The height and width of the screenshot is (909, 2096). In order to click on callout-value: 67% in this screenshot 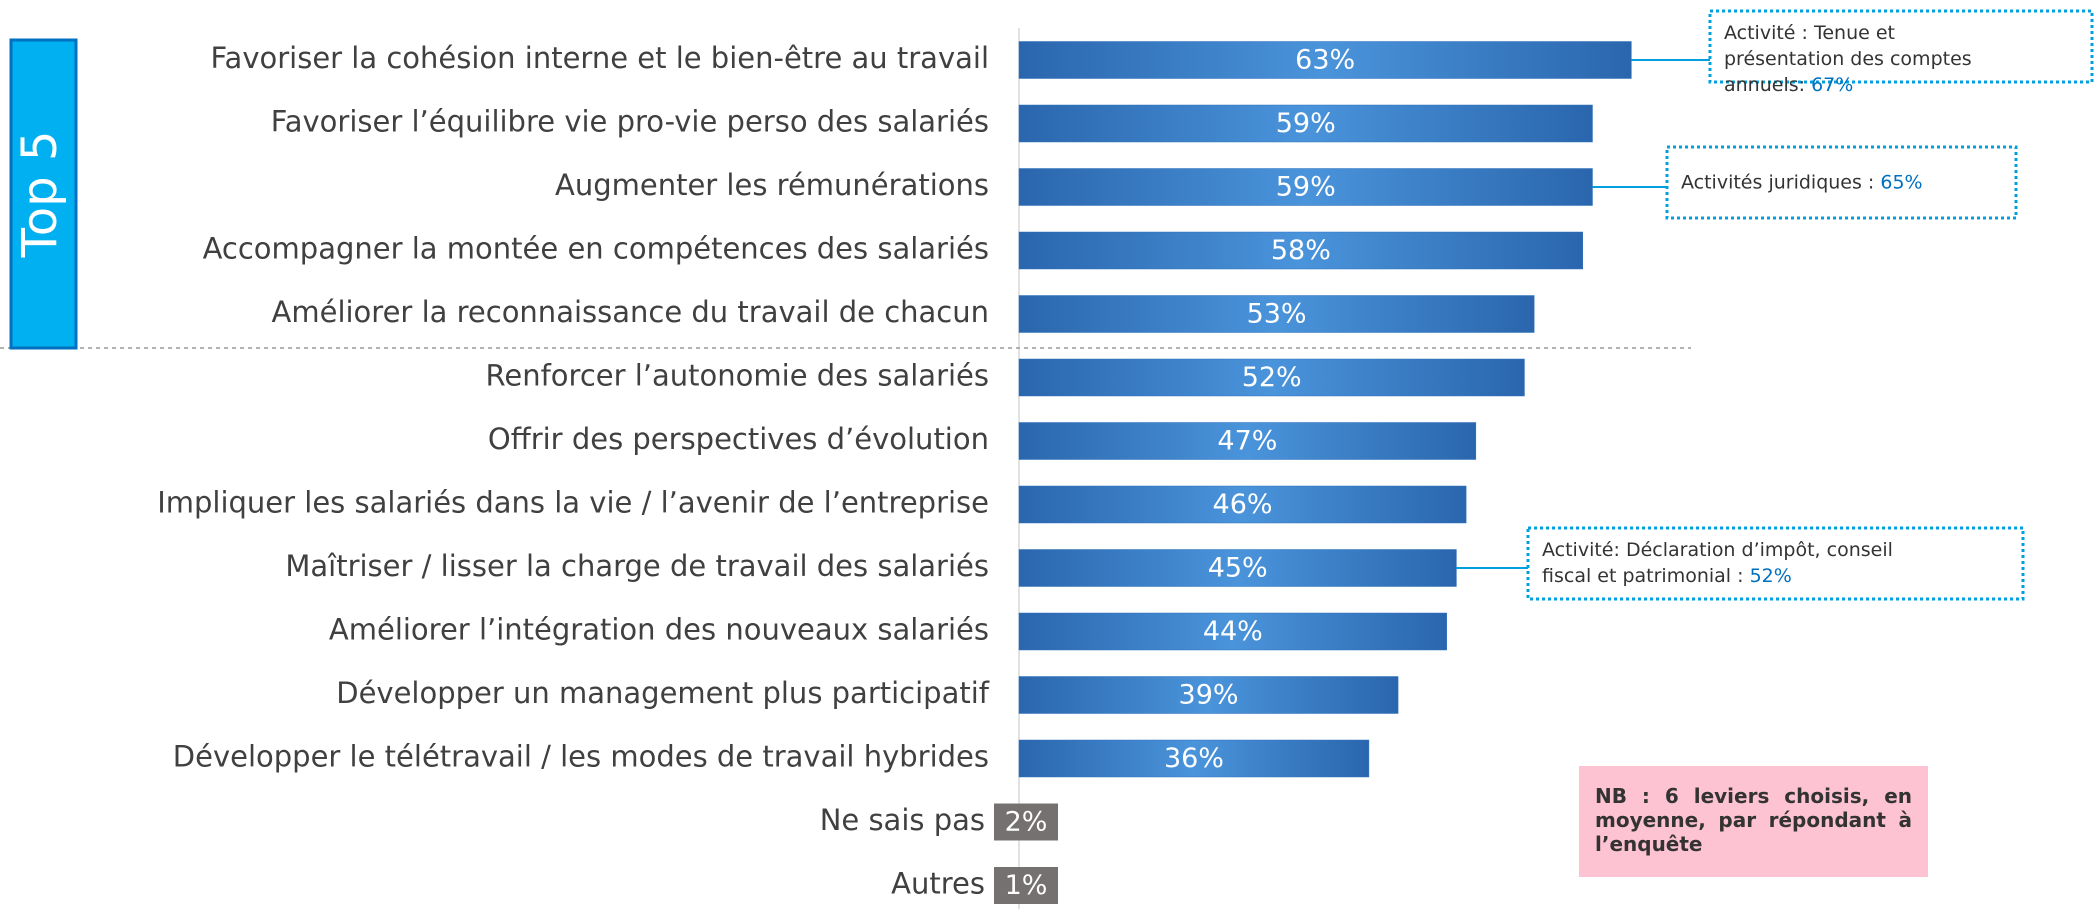, I will do `click(1832, 85)`.